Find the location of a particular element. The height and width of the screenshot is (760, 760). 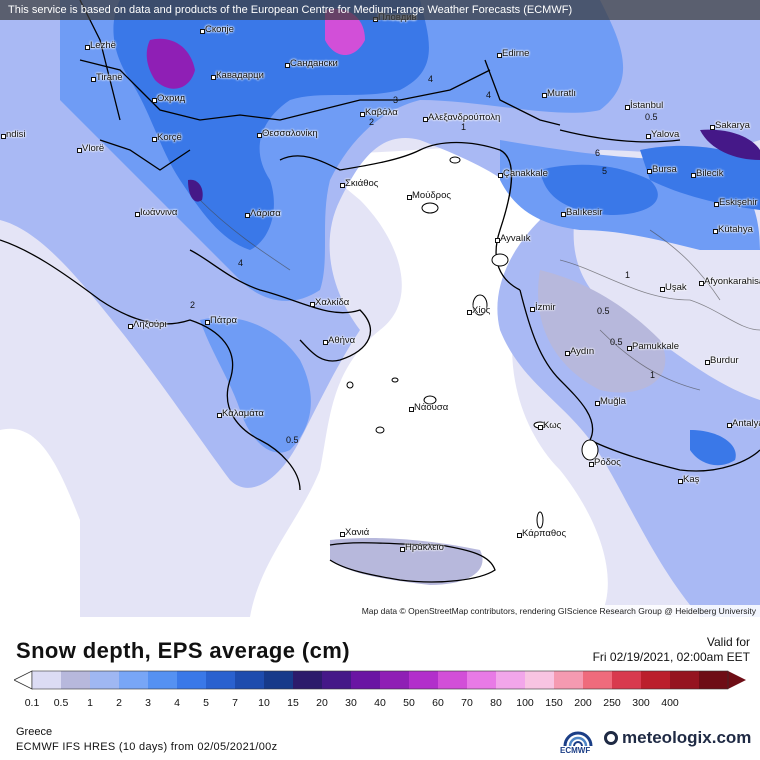

city-label: Ayvalık is located at coordinates (512, 238).